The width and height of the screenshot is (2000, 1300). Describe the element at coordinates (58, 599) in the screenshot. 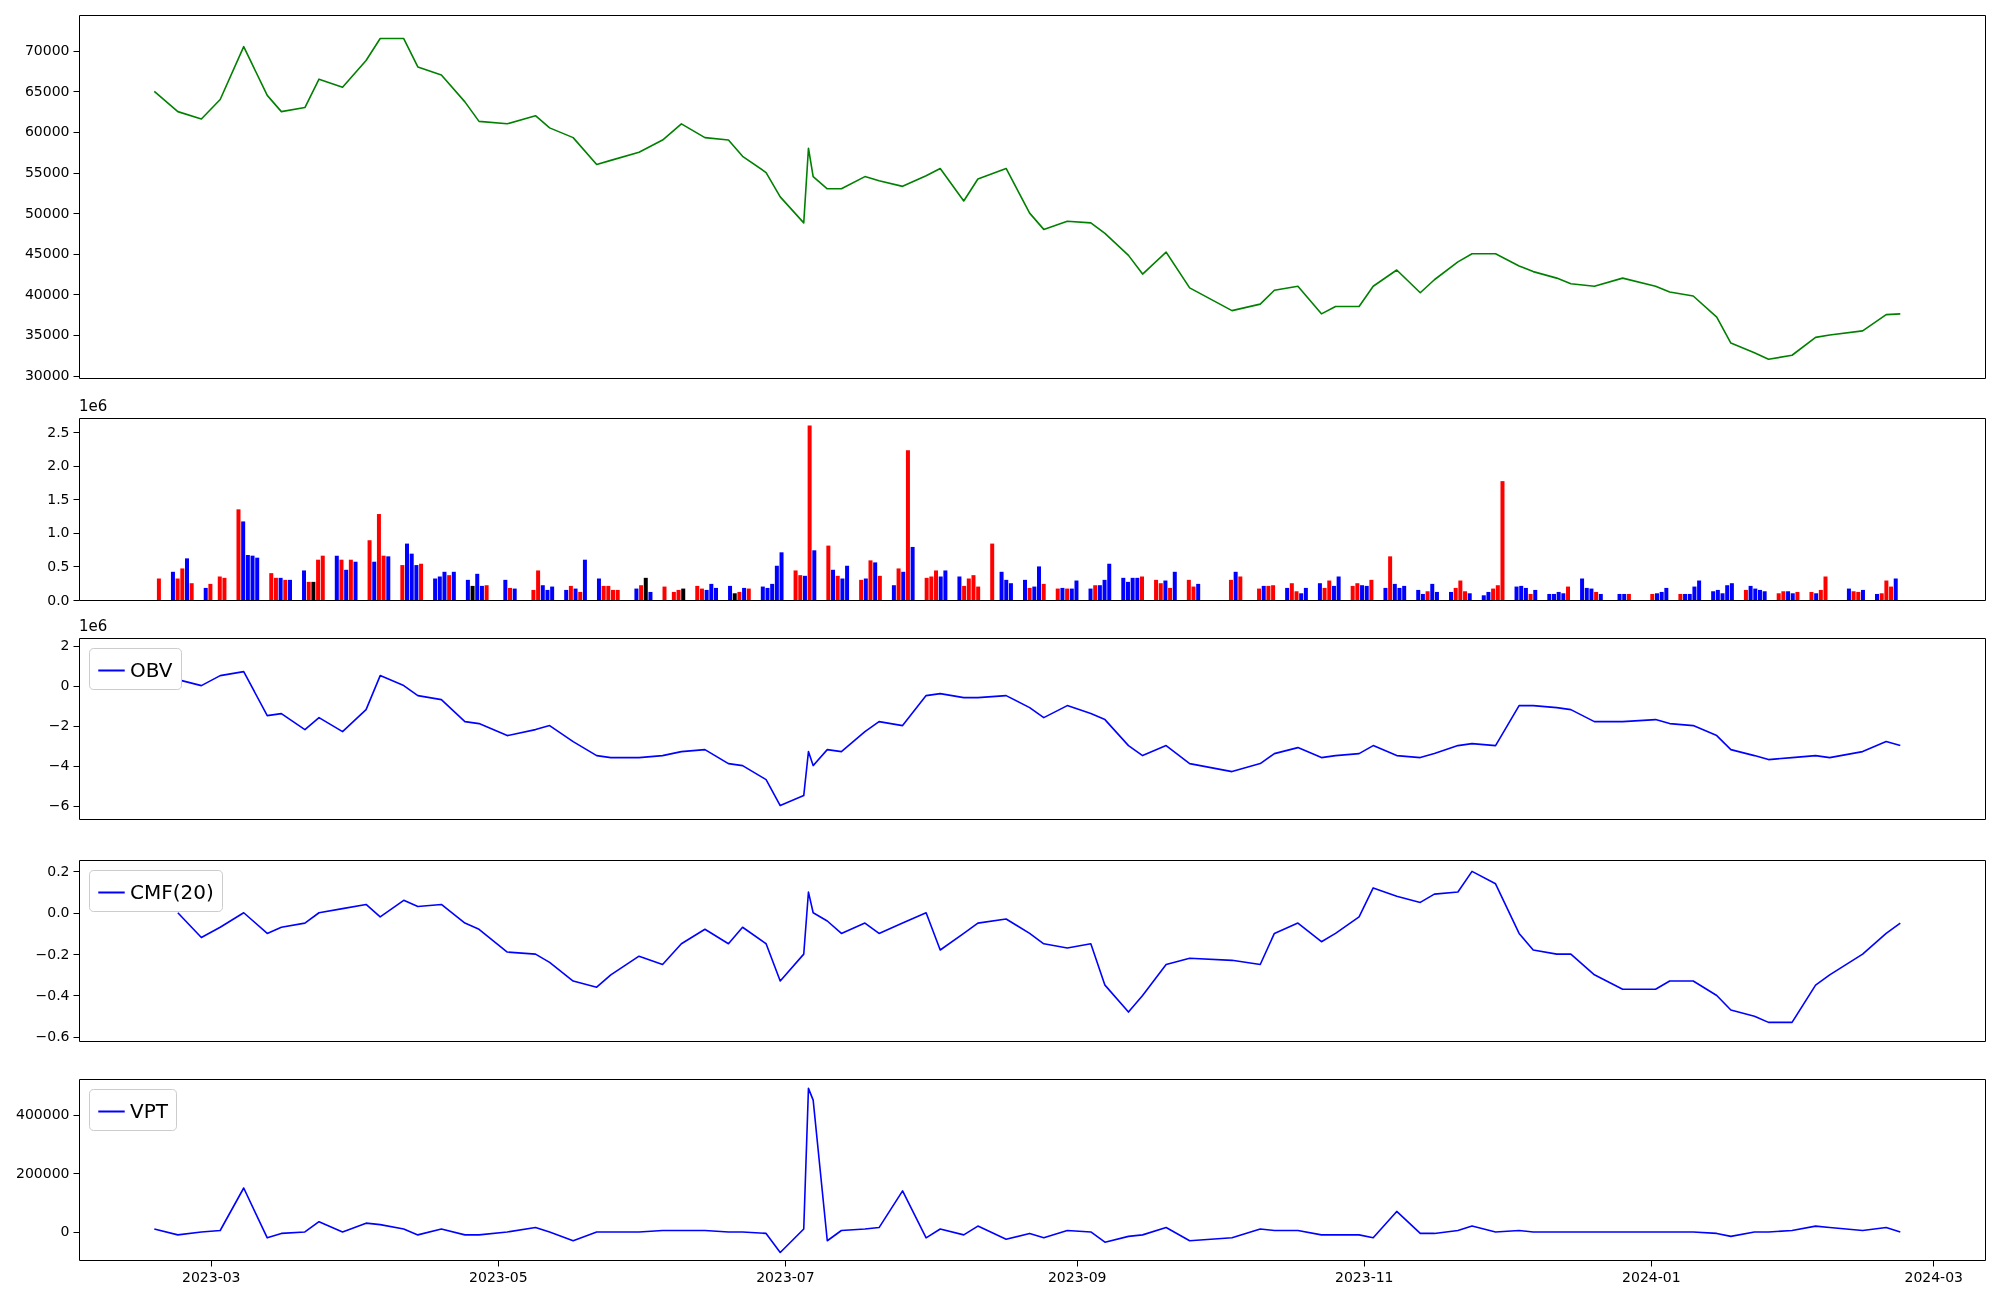

I see `y-tick-label: 0.0` at that location.